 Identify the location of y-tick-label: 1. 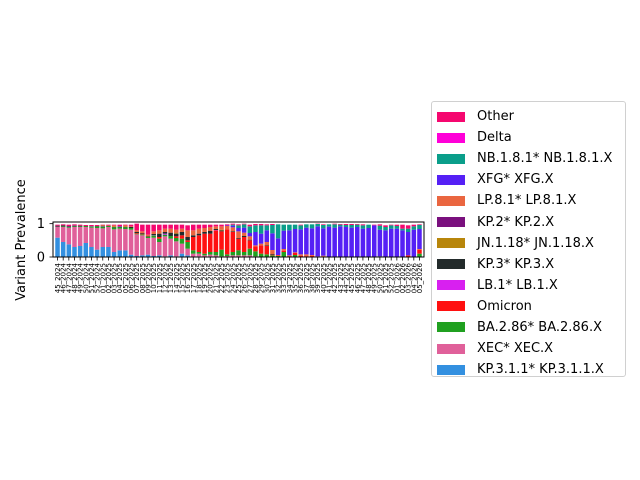
(41, 224).